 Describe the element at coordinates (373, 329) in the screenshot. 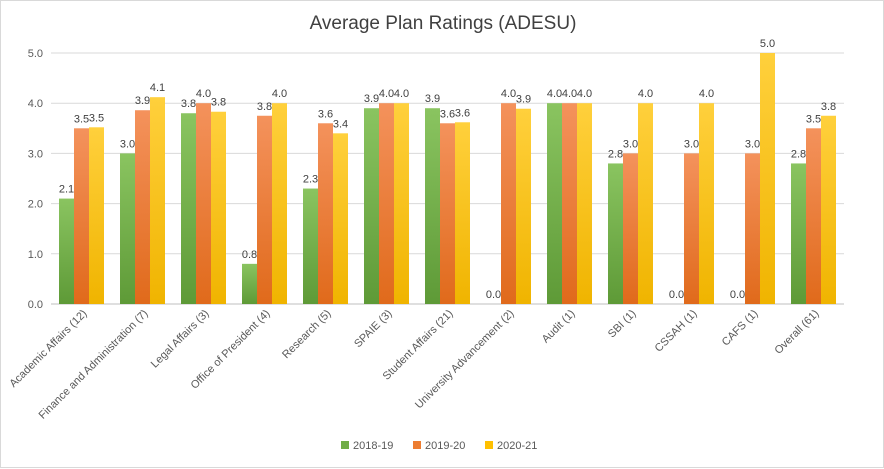

I see `x-tick-label: SPAIE (3)` at that location.